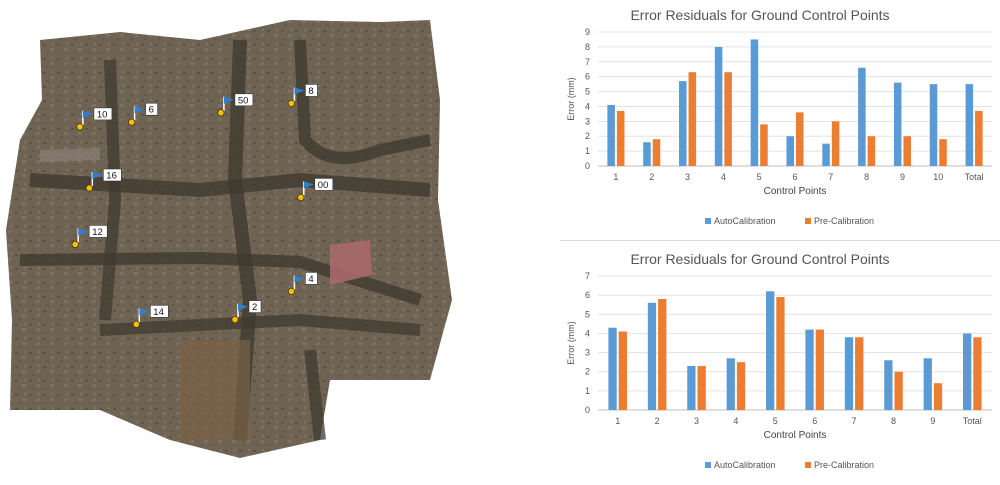 Image resolution: width=1000 pixels, height=485 pixels. I want to click on y-tick-label: 5, so click(587, 92).